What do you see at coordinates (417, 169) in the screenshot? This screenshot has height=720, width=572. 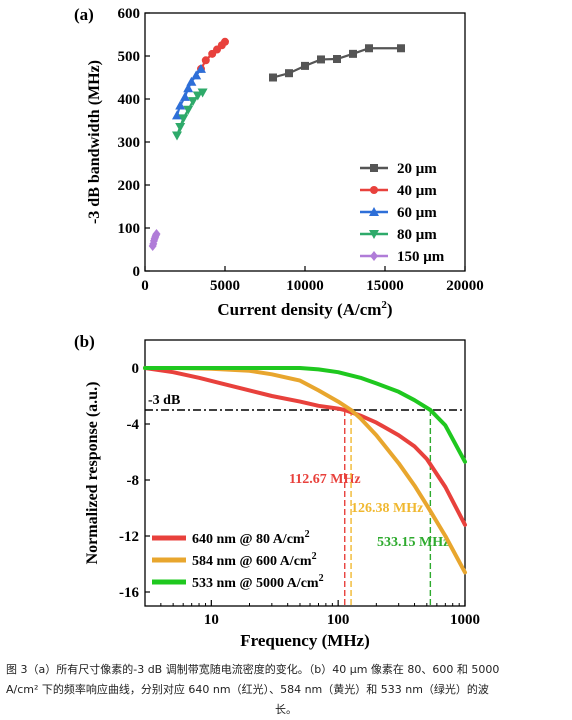 I see `legend-label: 20 μm` at bounding box center [417, 169].